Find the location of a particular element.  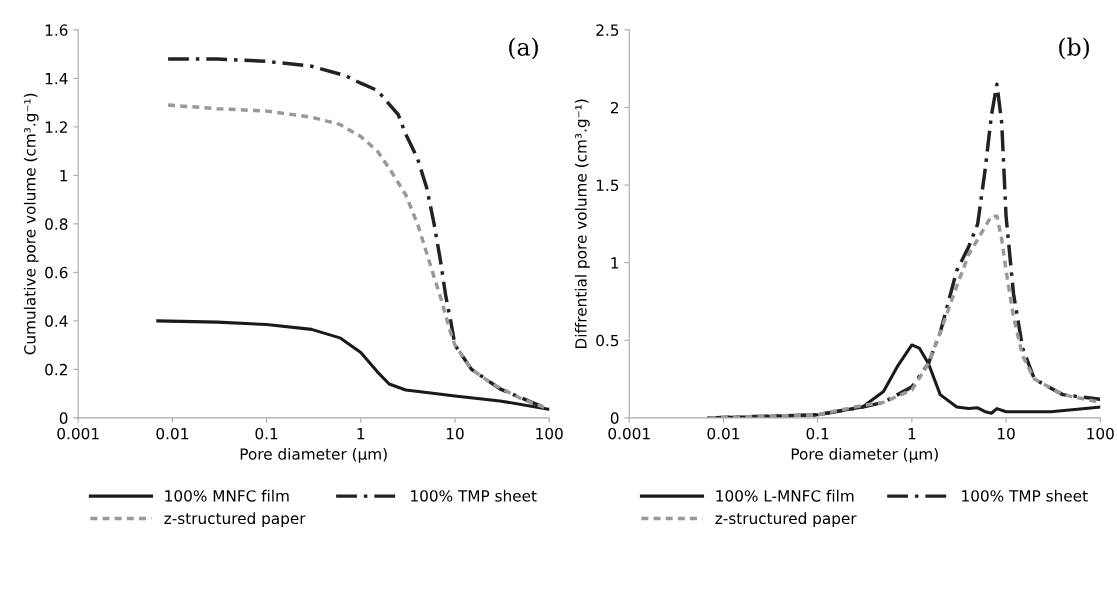

y-tick-label: 1.5 is located at coordinates (607, 185).